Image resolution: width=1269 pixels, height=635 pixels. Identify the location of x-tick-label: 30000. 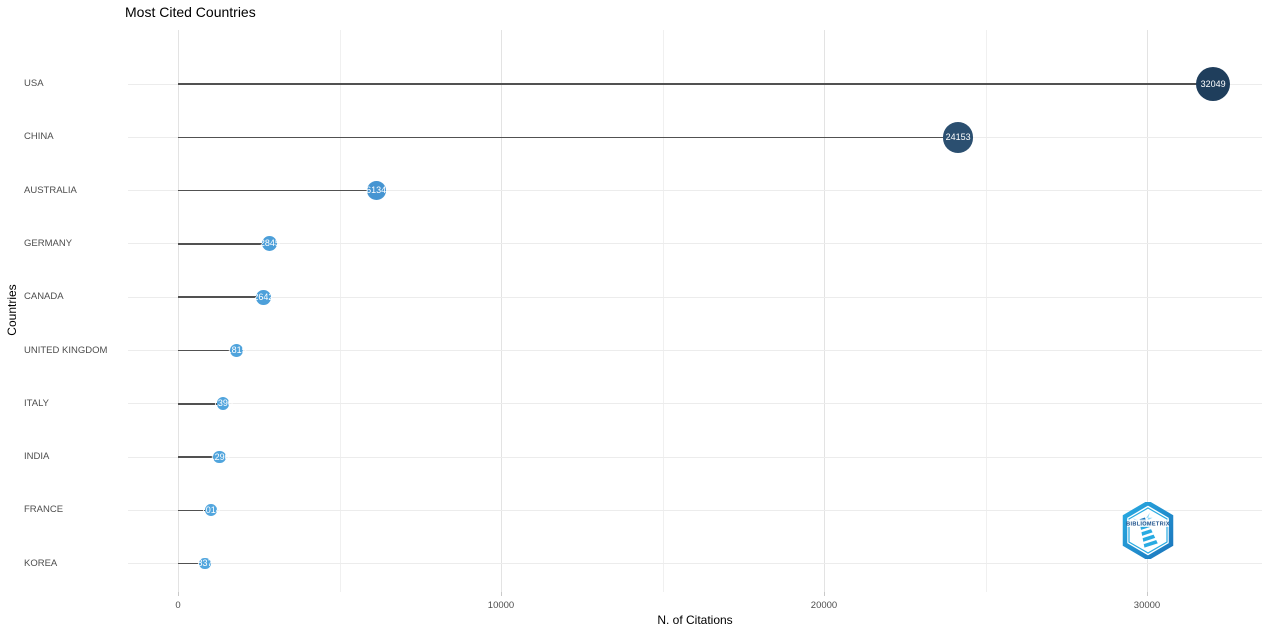
(1147, 605).